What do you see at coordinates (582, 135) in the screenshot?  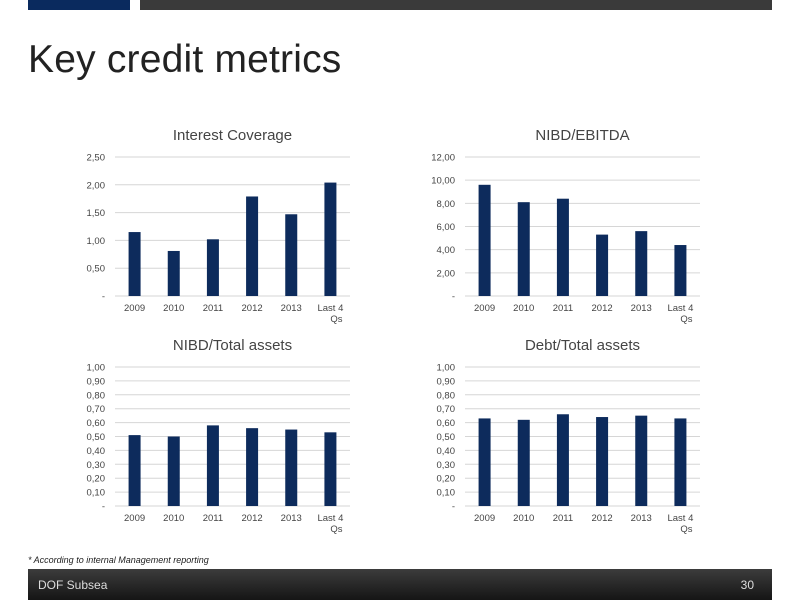 I see `chart-title: NIBD/EBITDA` at bounding box center [582, 135].